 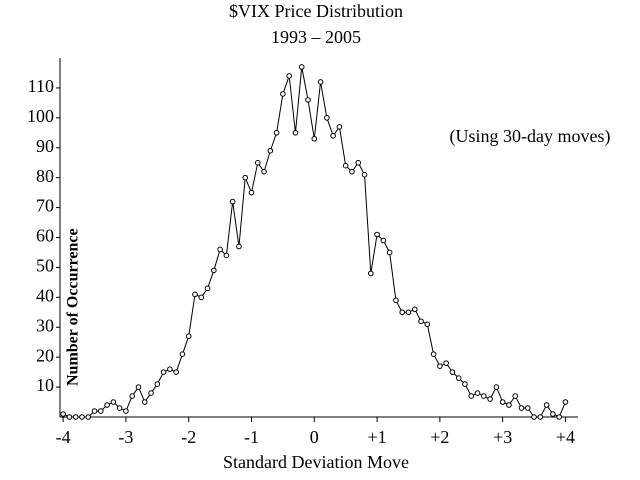 I want to click on x-tick-label: +3, so click(x=502, y=437).